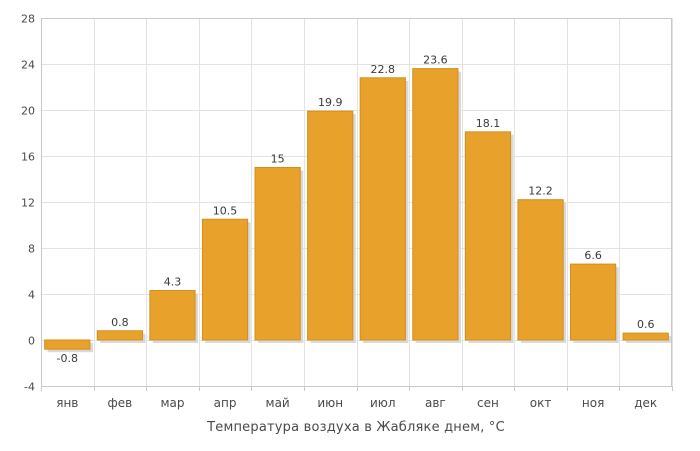  What do you see at coordinates (67, 344) in the screenshot?
I see `bar-янв` at bounding box center [67, 344].